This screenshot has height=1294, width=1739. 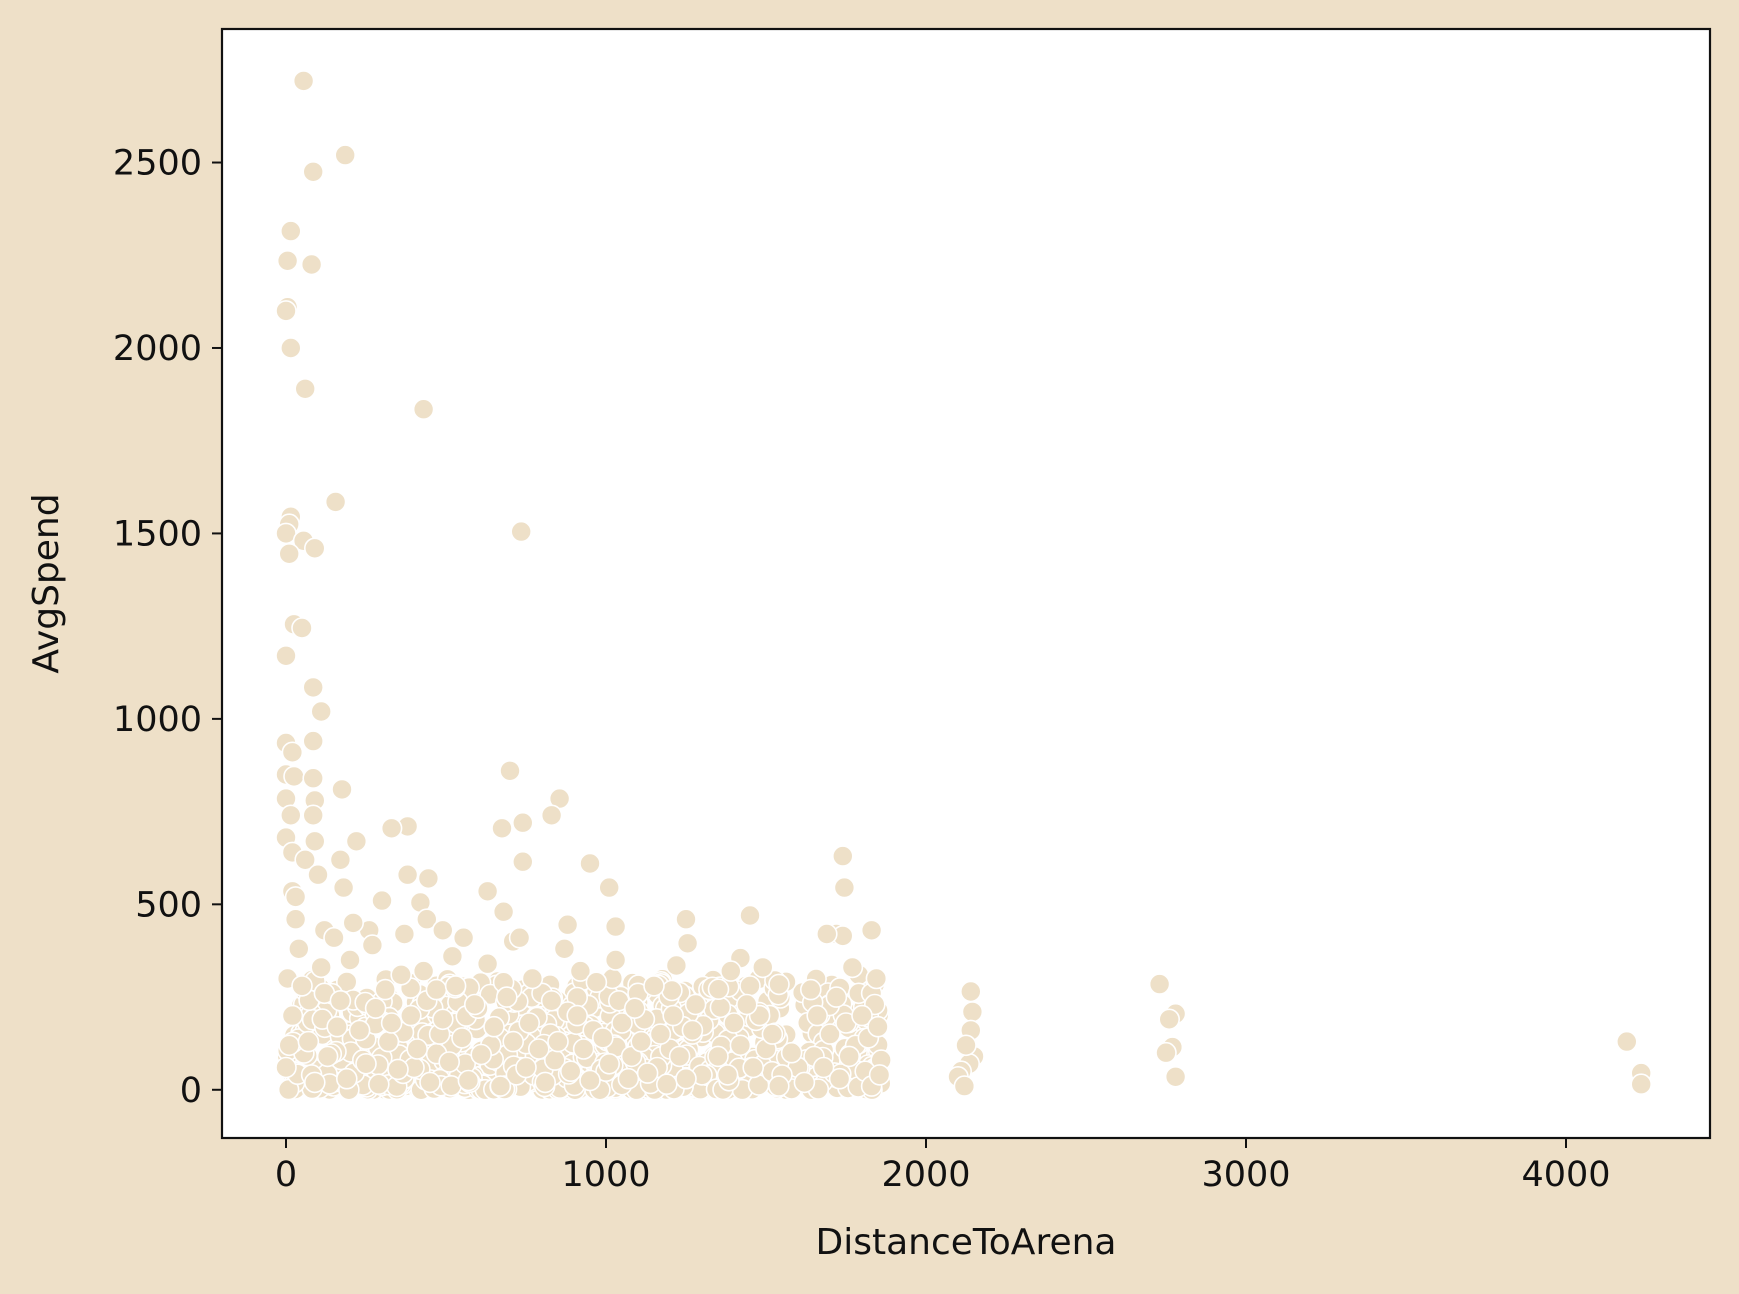 What do you see at coordinates (943, 1166) in the screenshot?
I see `x-axis: 0 1000 2000 3000 4000` at bounding box center [943, 1166].